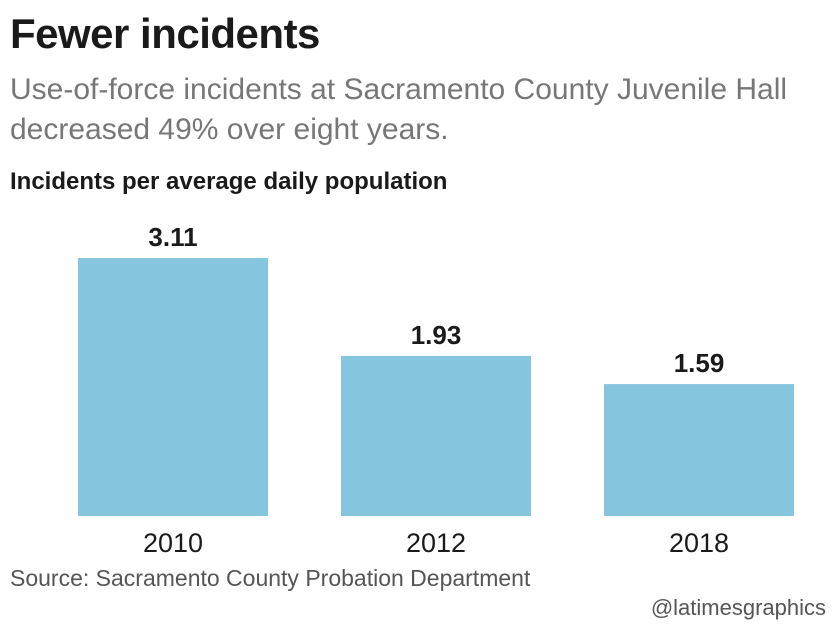 This screenshot has height=627, width=840. What do you see at coordinates (165, 33) in the screenshot?
I see `chart-title: Fewer incidents` at bounding box center [165, 33].